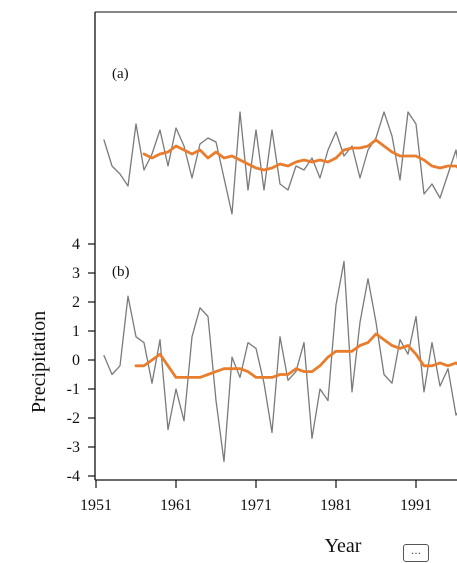  I want to click on y-tick-label: 4, so click(76, 244).